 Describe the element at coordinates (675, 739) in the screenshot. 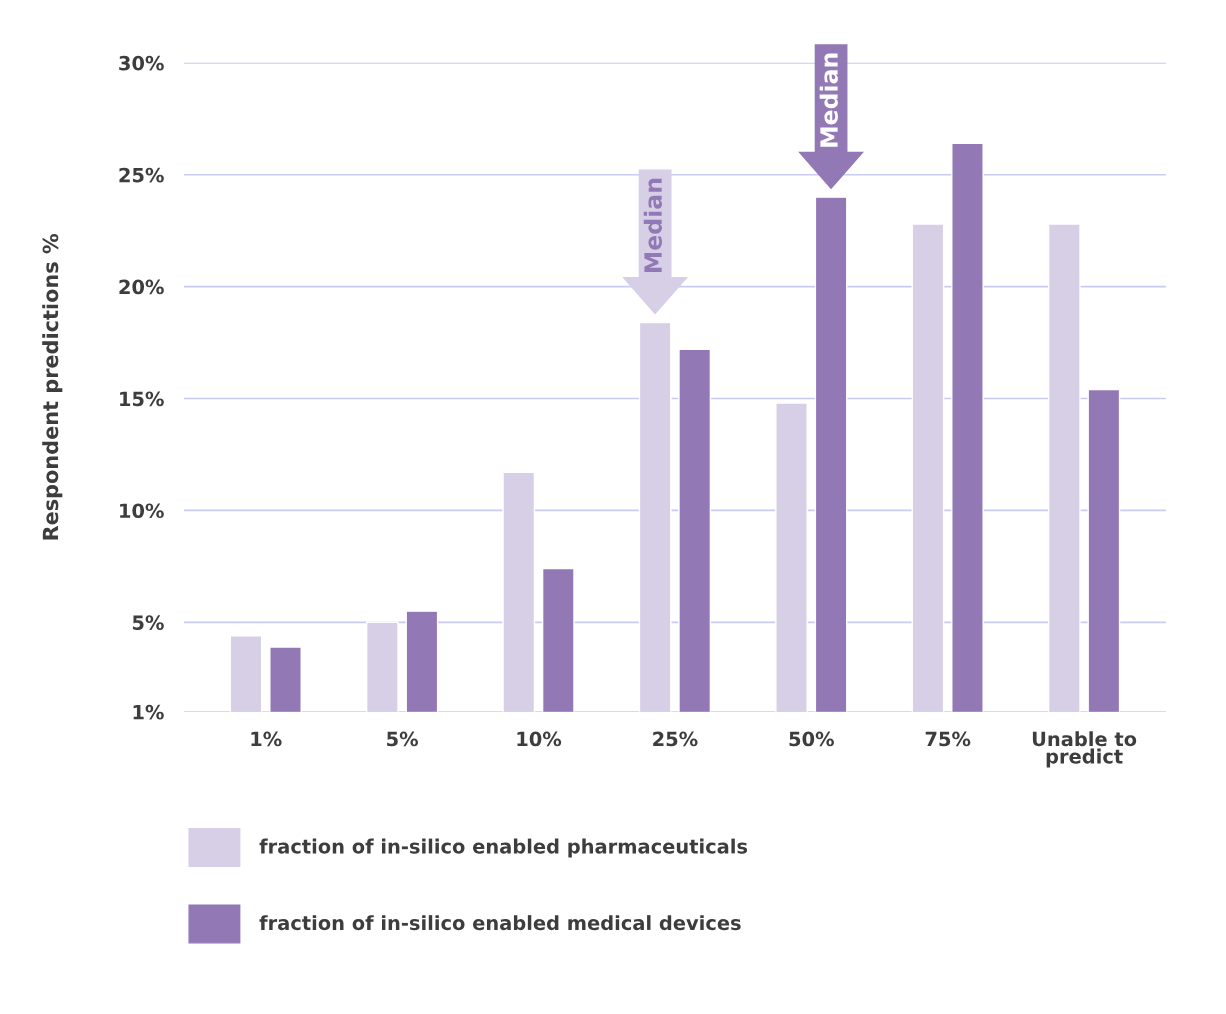

I see `x-tick-label: 25%` at that location.